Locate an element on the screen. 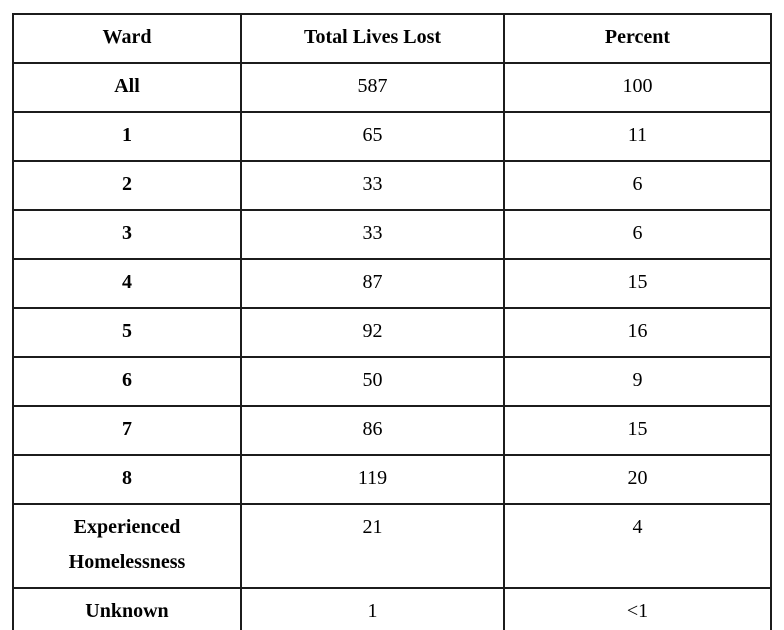  ward-cell: 7 is located at coordinates (127, 430).